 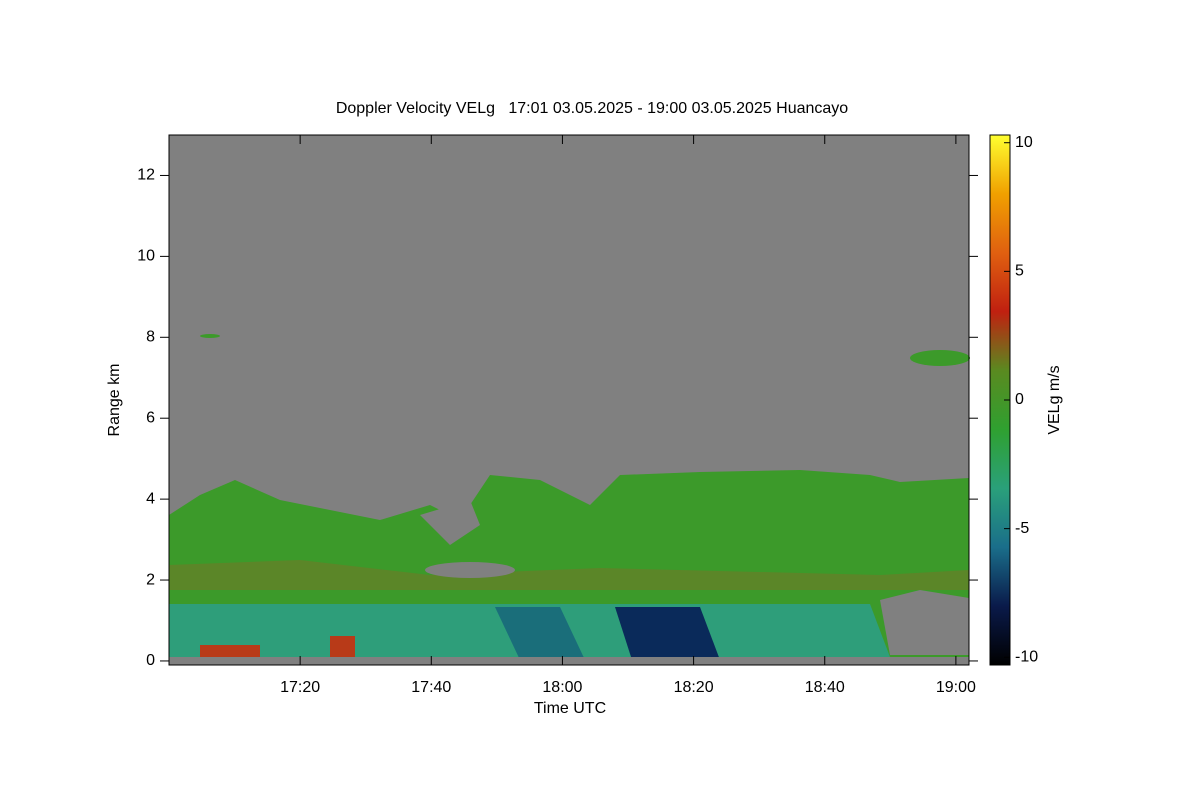 I want to click on x-axis-label: Time UTC, so click(x=570, y=708).